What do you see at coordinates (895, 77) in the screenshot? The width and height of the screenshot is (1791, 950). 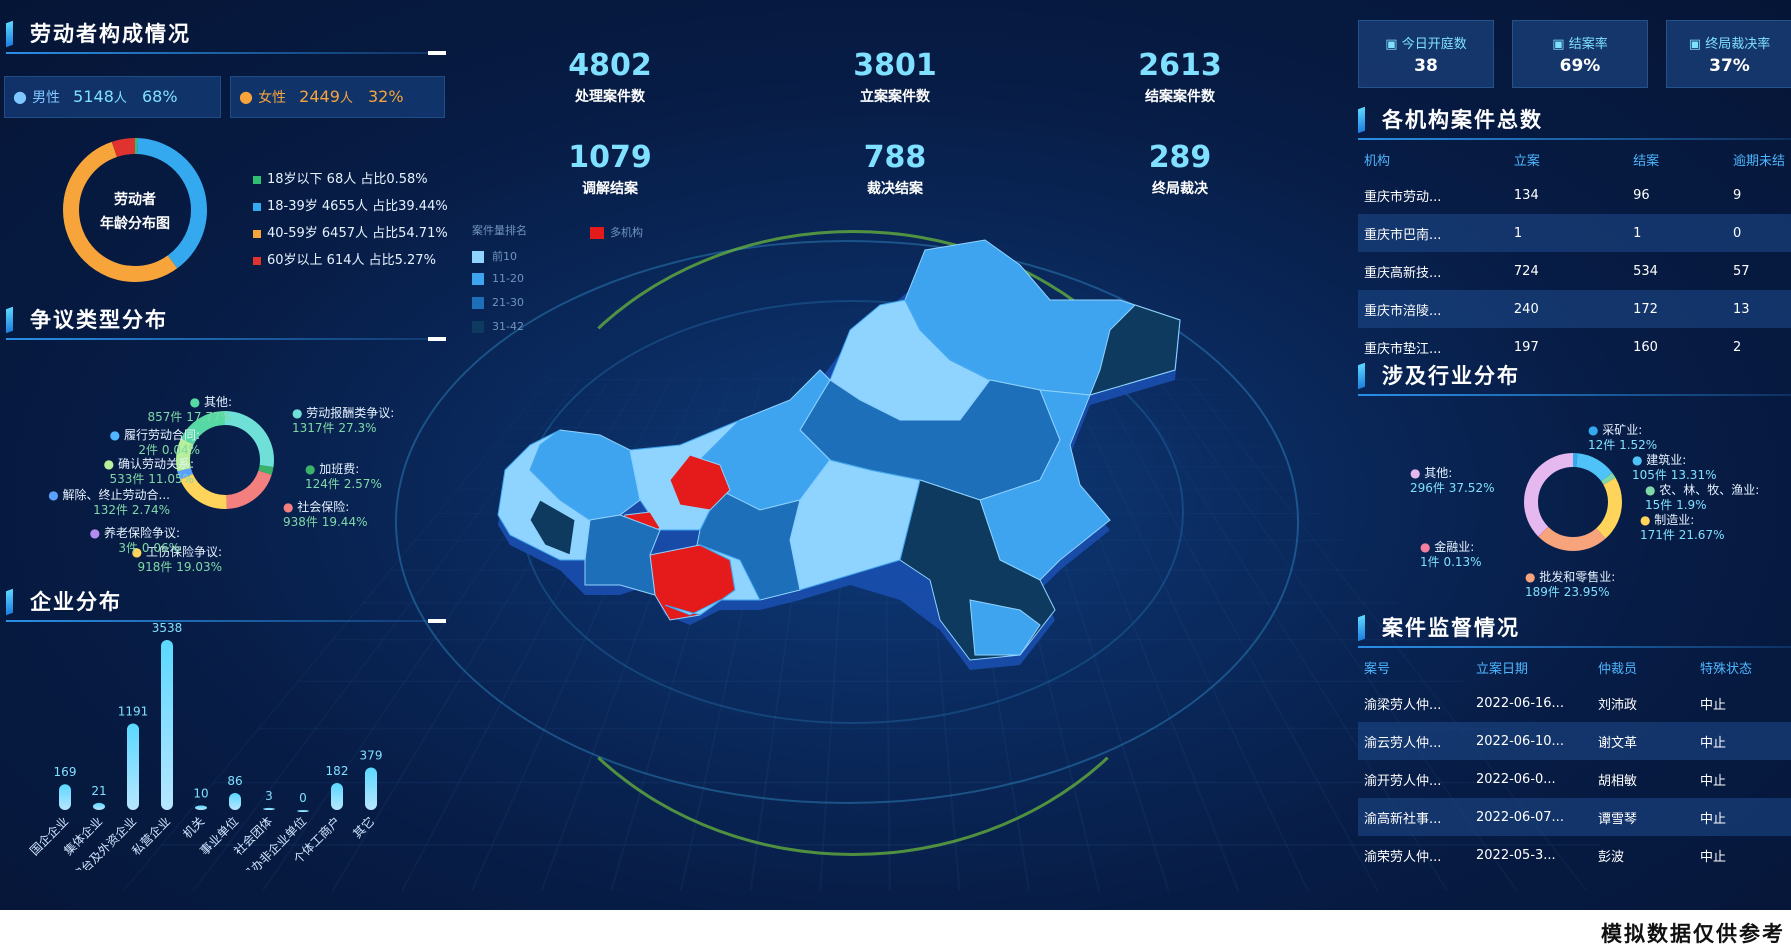 I see `kpi-filed: 3801 立案案件数` at bounding box center [895, 77].